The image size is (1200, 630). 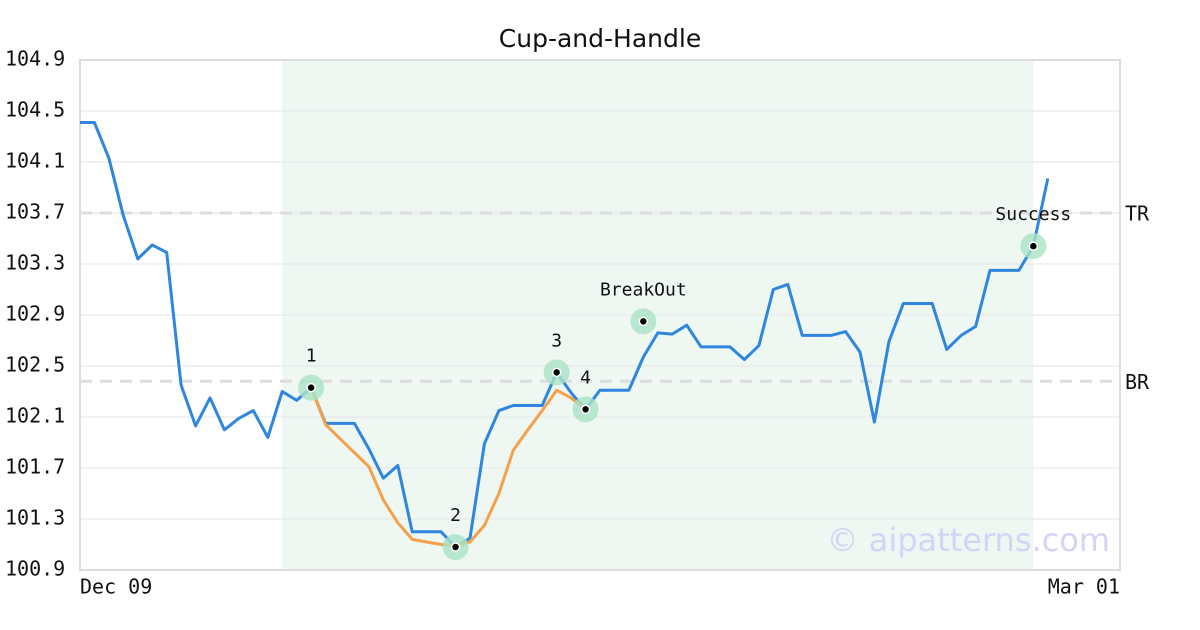 I want to click on point-label: BreakOut, so click(x=643, y=289).